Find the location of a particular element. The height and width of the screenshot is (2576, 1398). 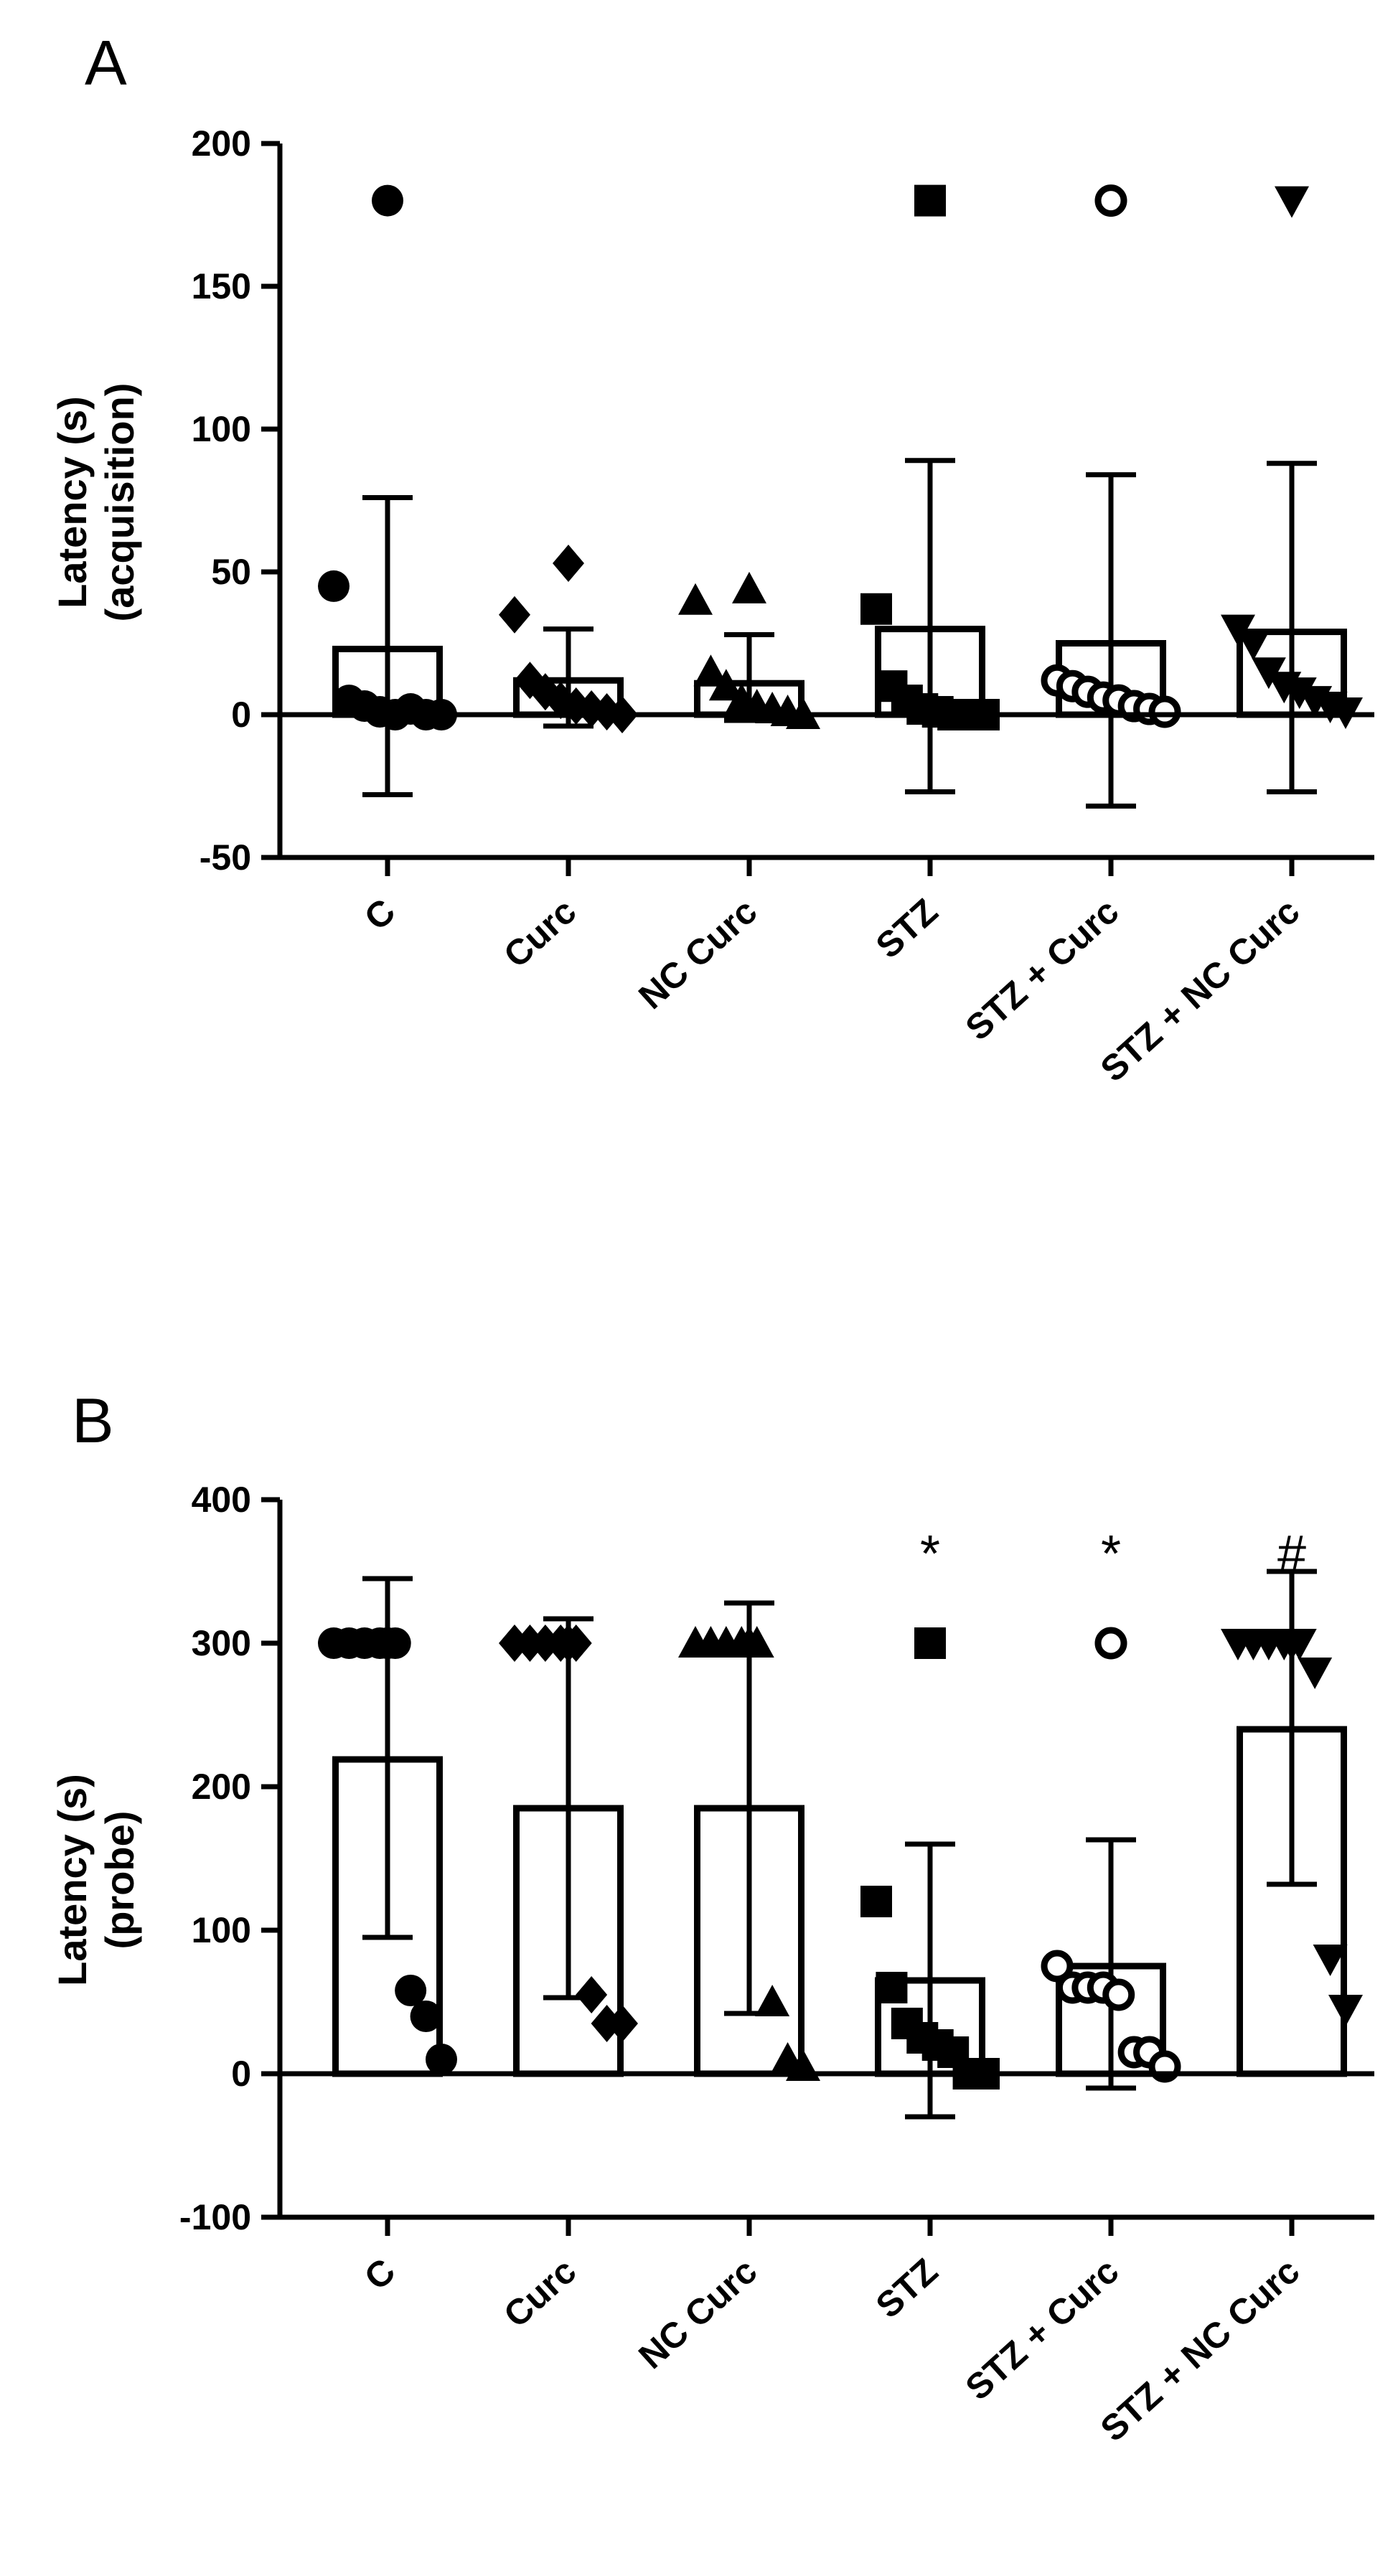

y-tick-label: -100 is located at coordinates (215, 2217).